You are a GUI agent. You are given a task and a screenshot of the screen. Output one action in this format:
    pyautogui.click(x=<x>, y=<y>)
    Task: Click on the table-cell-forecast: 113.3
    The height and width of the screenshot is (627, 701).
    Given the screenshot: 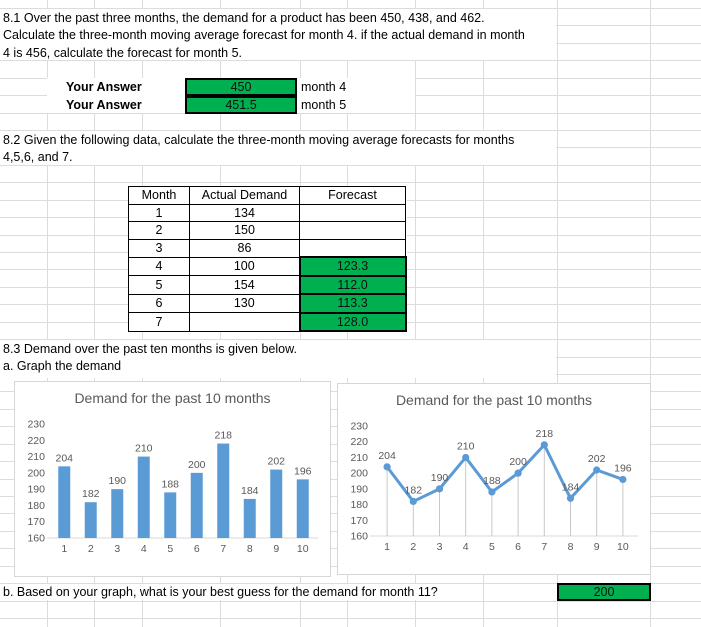 What is the action you would take?
    pyautogui.click(x=352, y=303)
    